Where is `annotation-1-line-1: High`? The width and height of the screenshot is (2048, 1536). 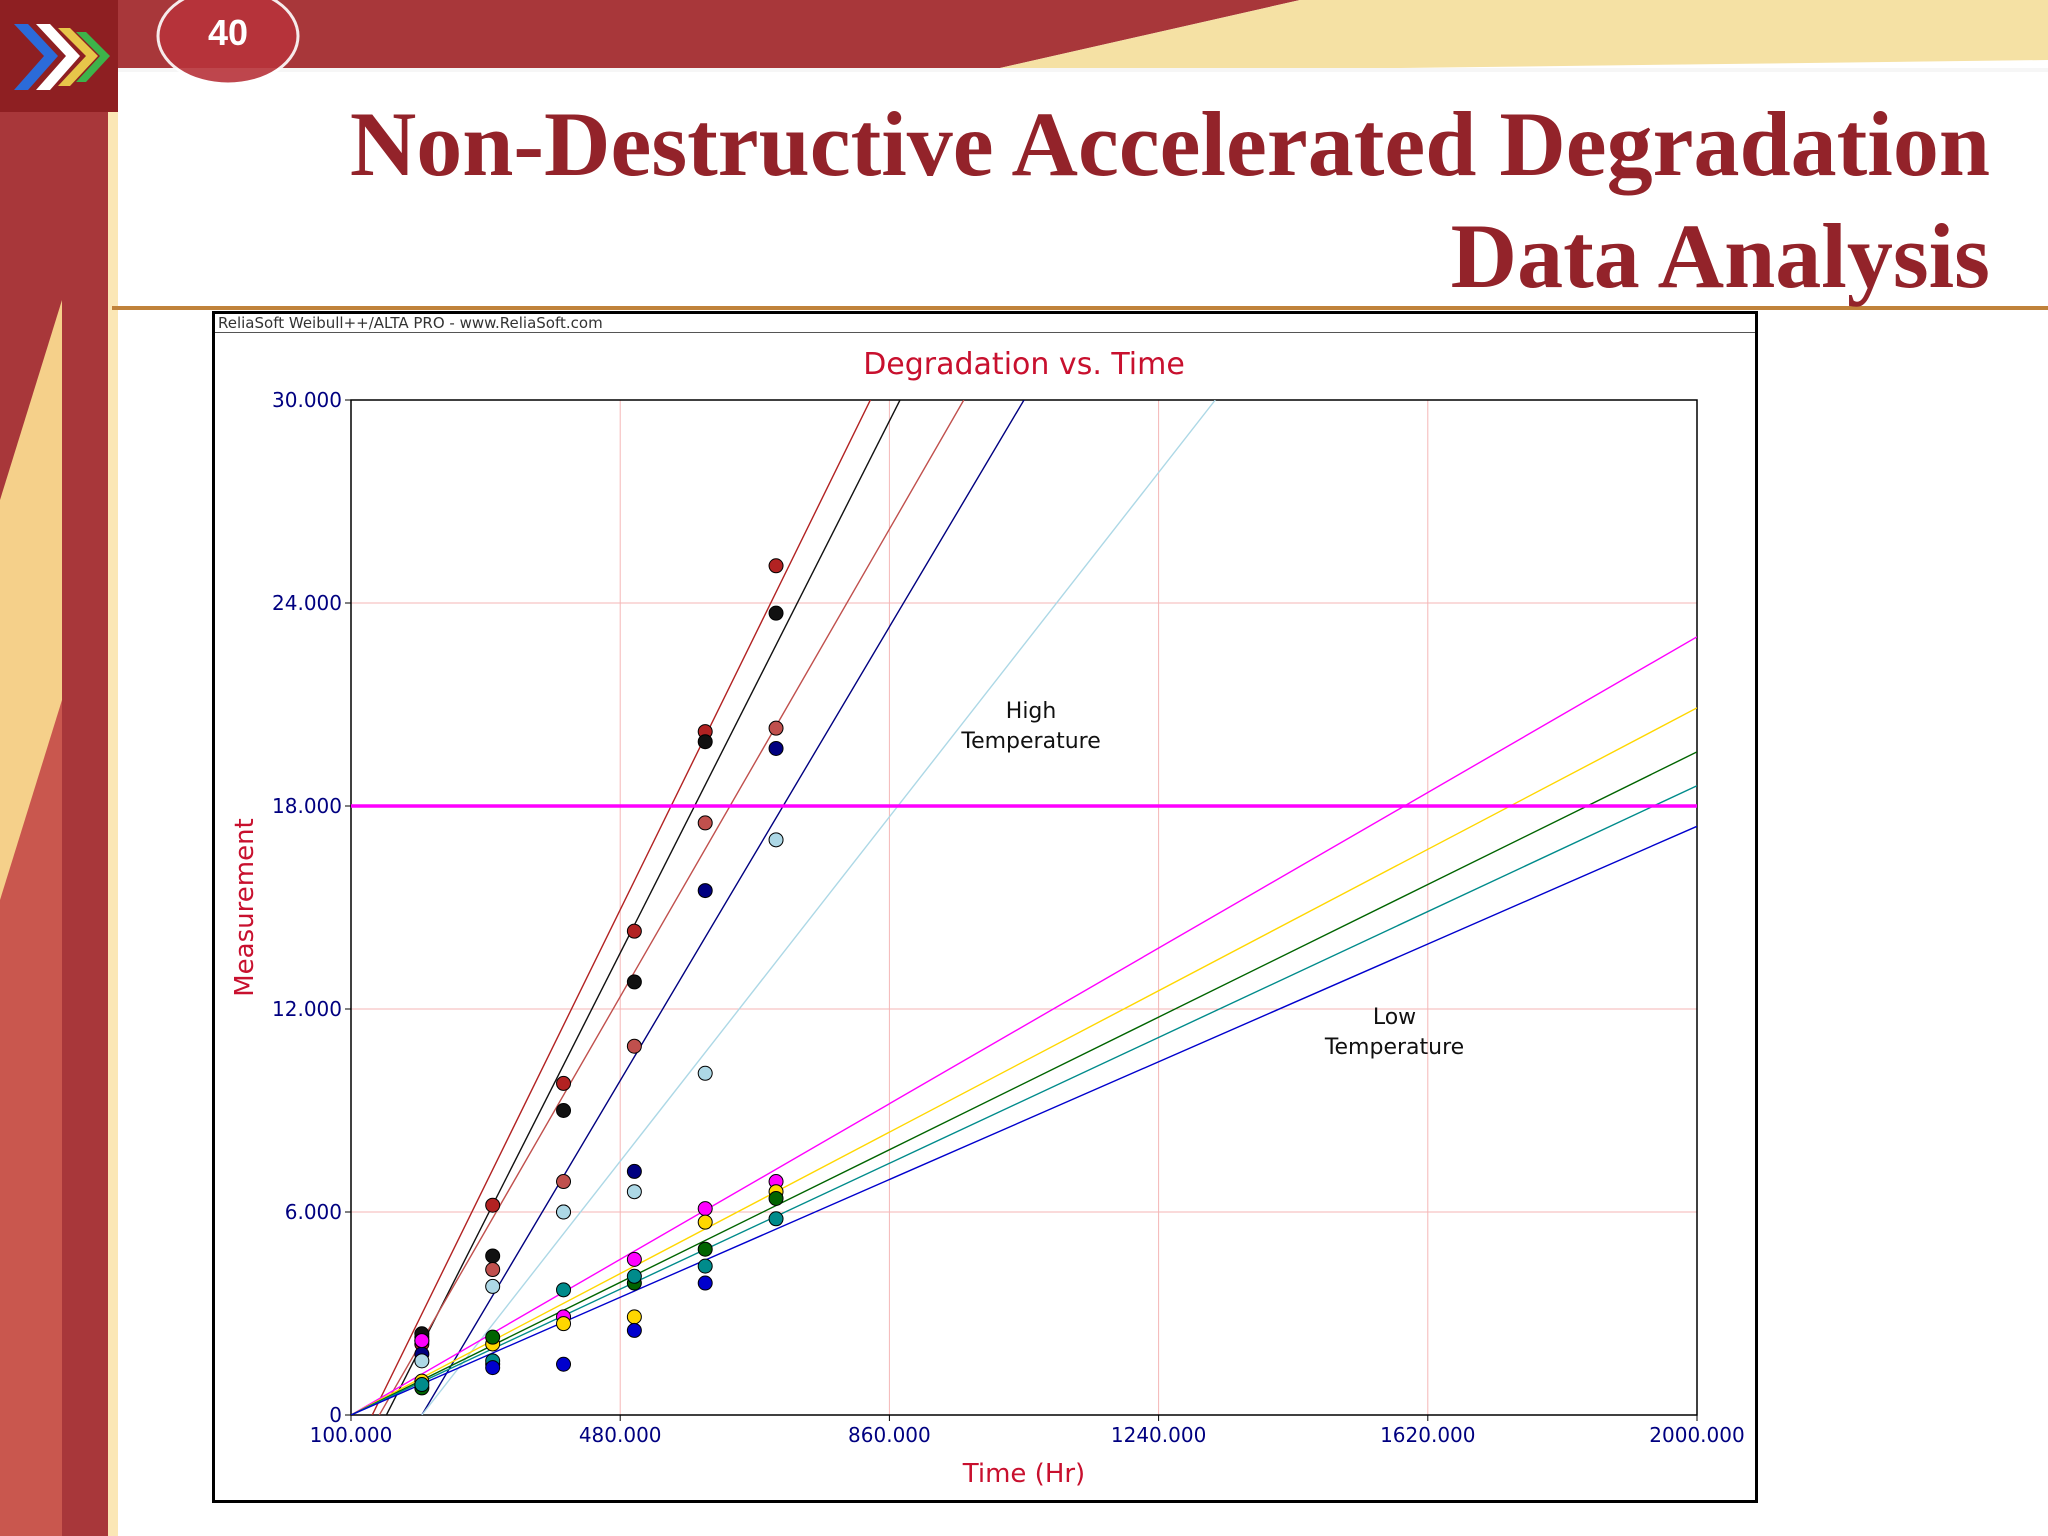 annotation-1-line-1: High is located at coordinates (1031, 711).